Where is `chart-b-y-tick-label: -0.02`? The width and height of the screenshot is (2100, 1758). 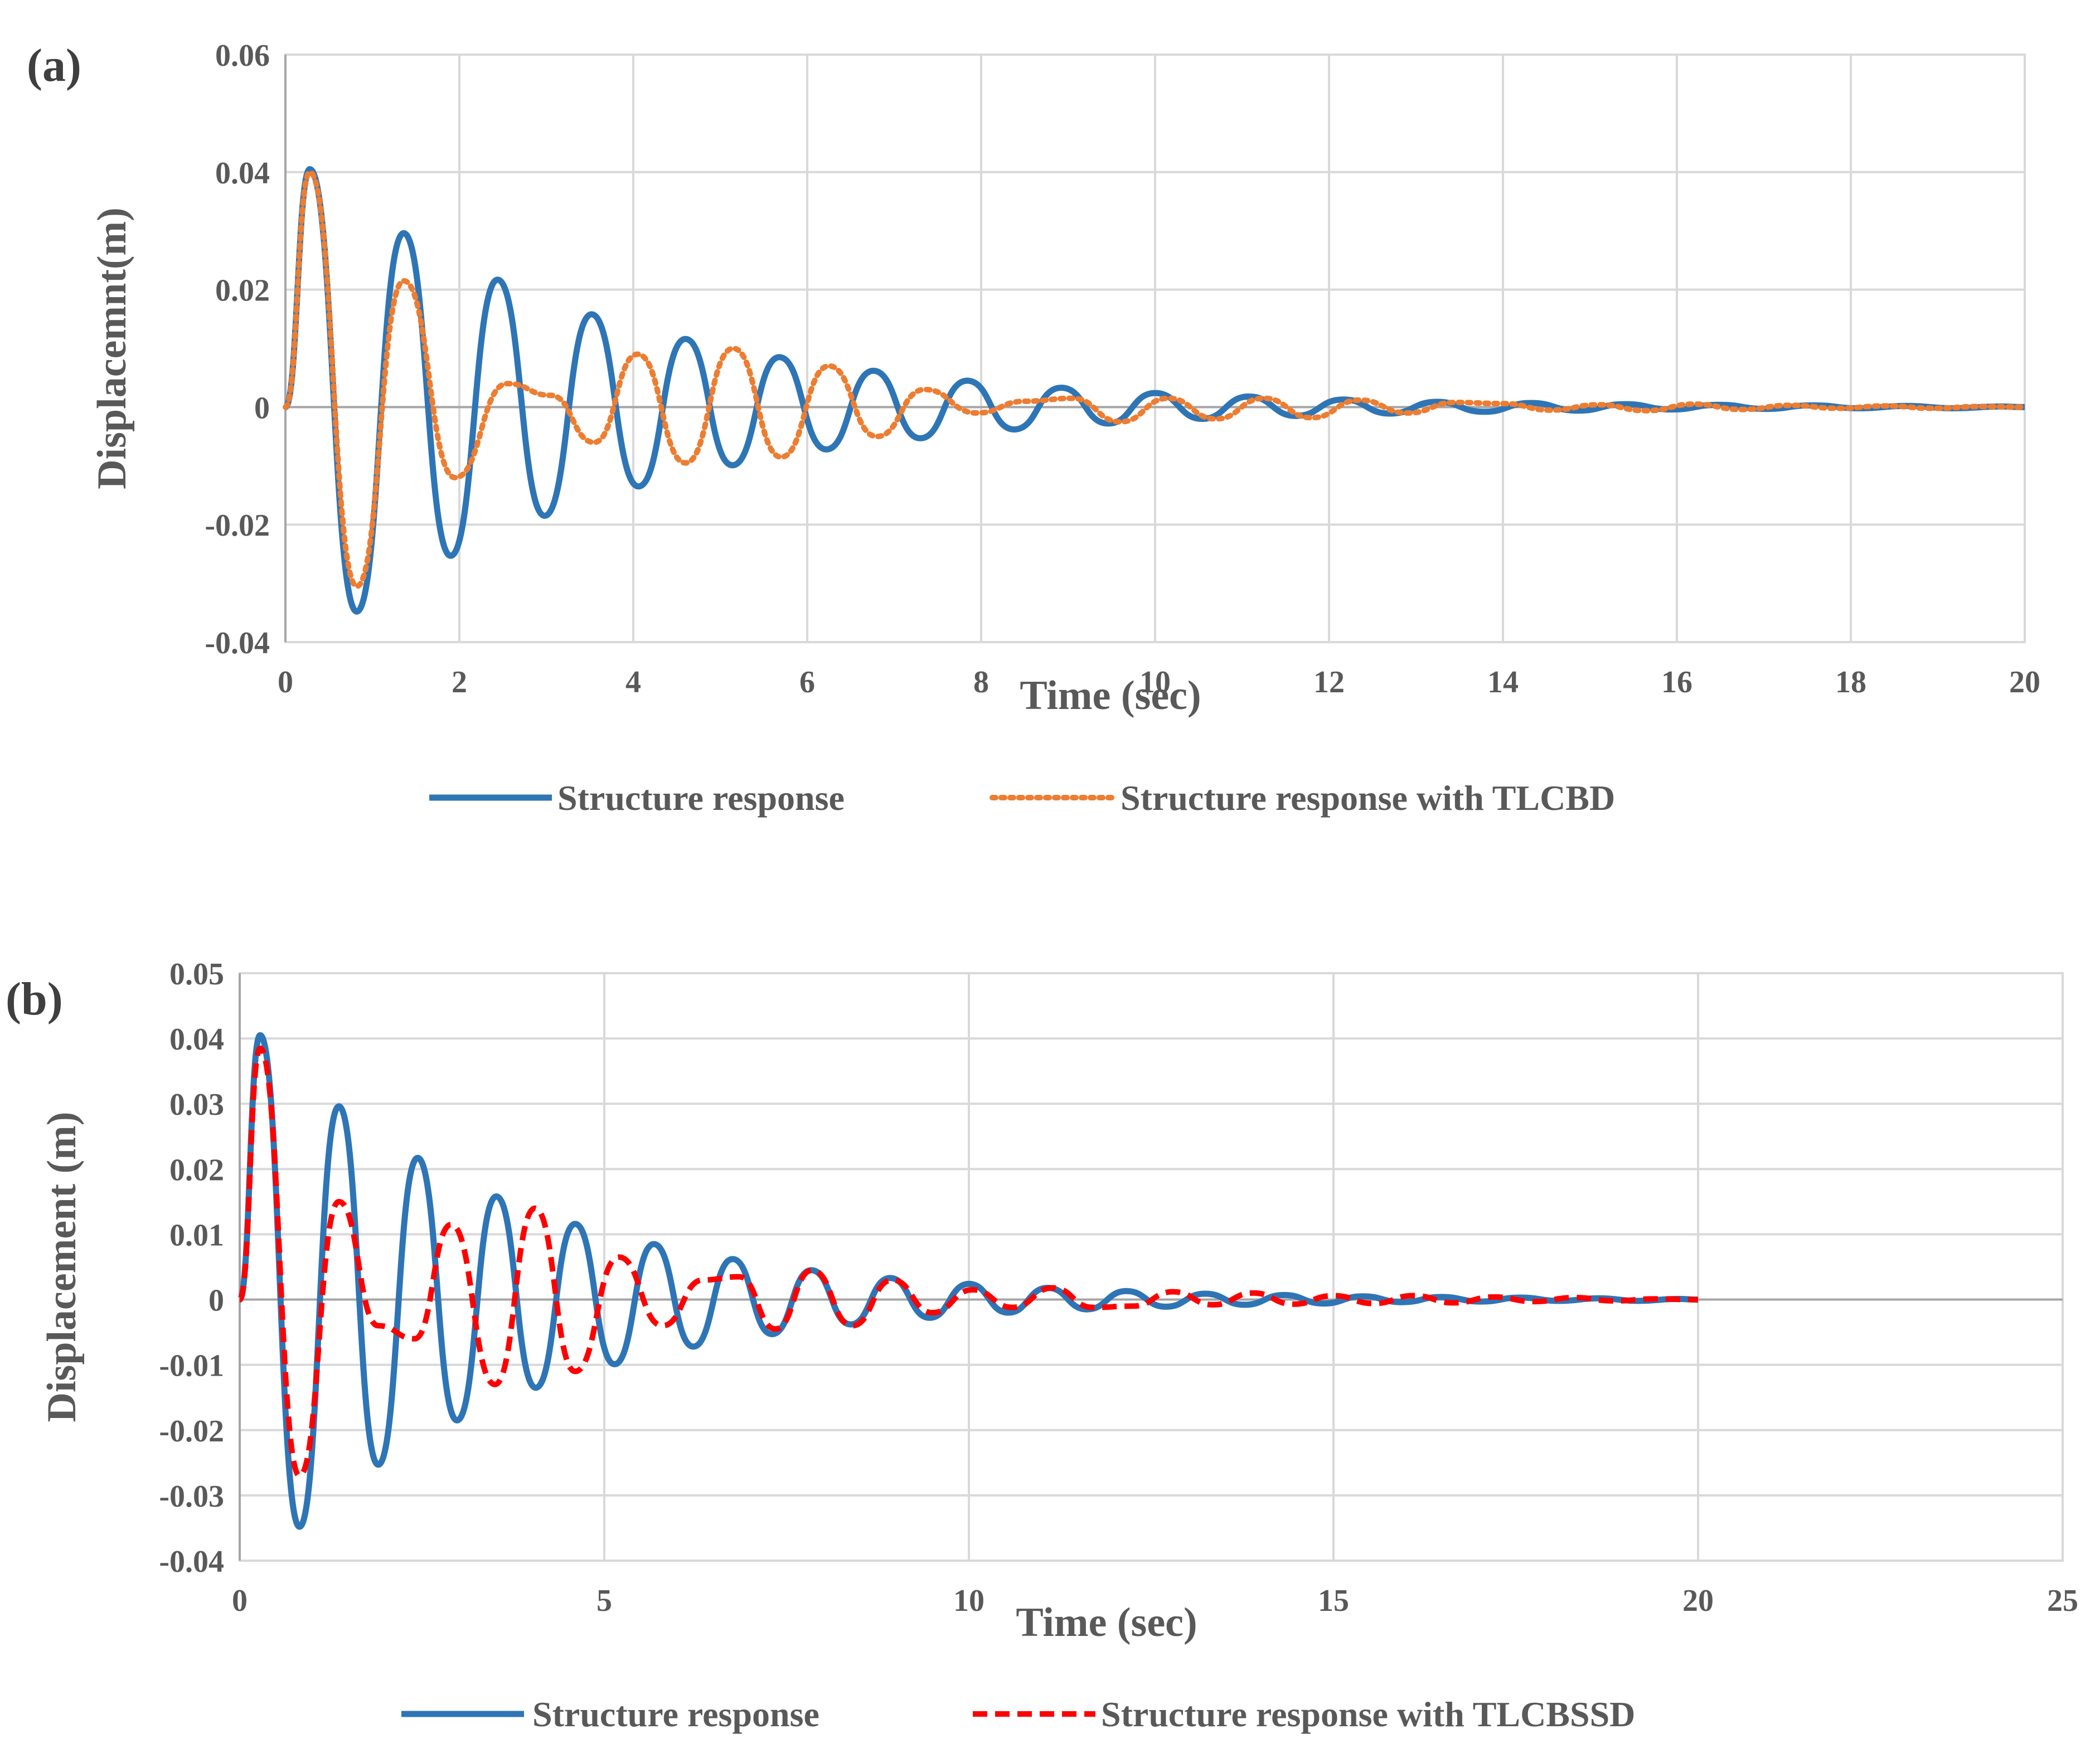
chart-b-y-tick-label: -0.02 is located at coordinates (191, 1431).